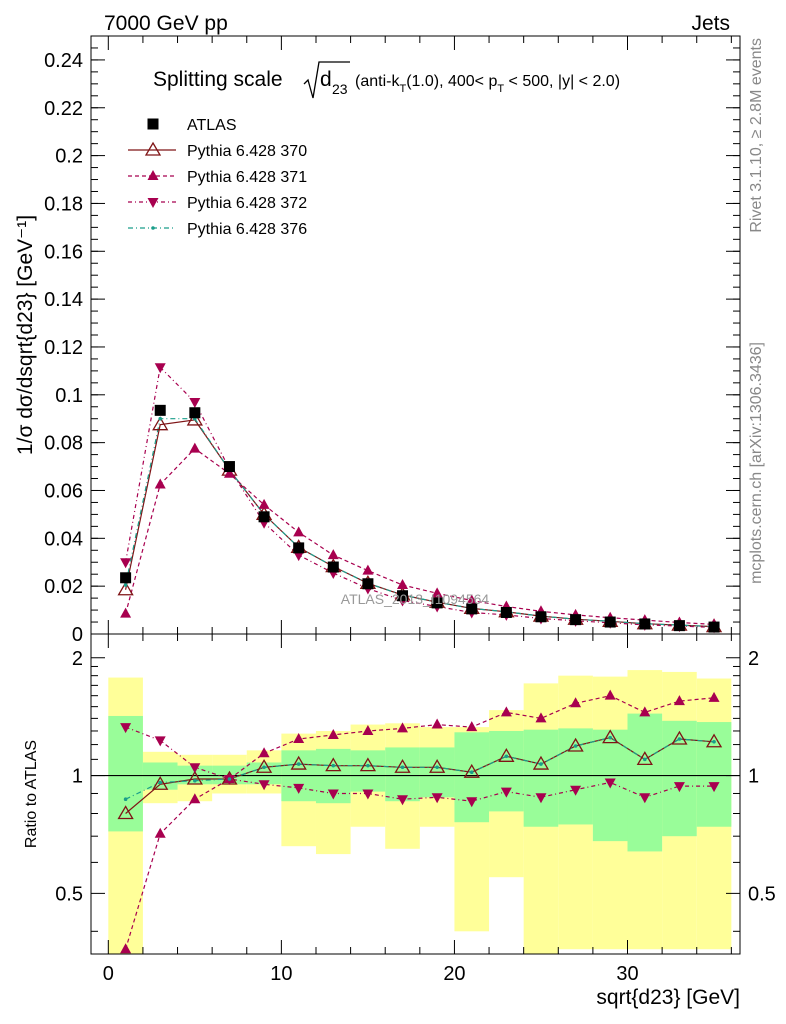 The image size is (786, 1024). Describe the element at coordinates (166, 23) in the screenshot. I see `header-left: 7000 GeV pp` at that location.